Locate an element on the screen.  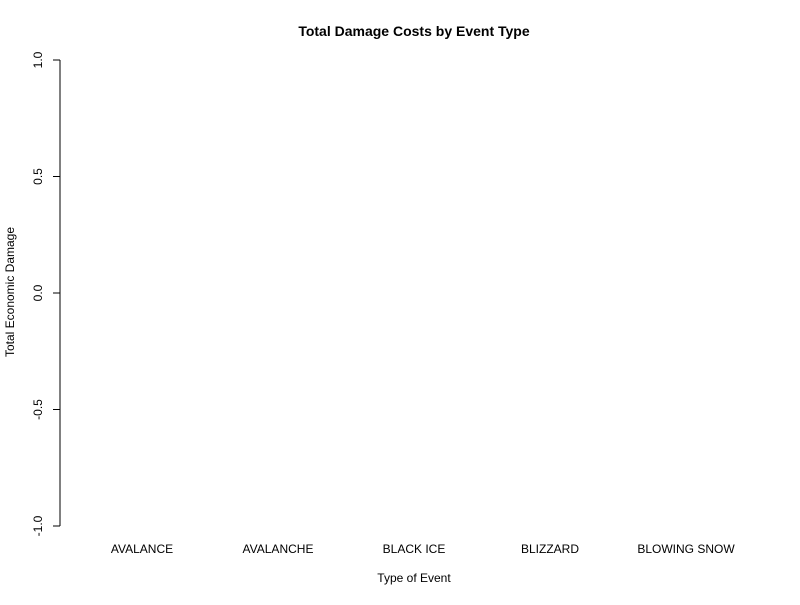
y-tick-label: 1.0 is located at coordinates (38, 59).